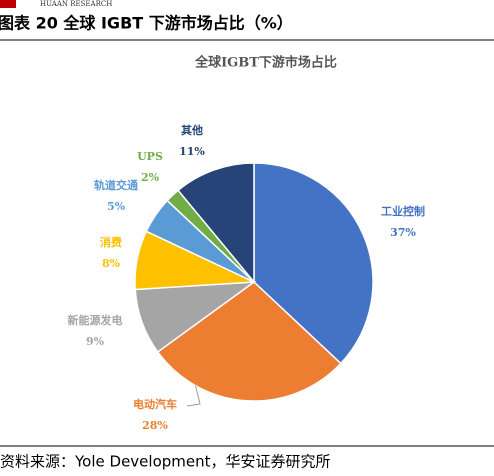  Describe the element at coordinates (116, 206) in the screenshot. I see `value-label: 5%` at that location.